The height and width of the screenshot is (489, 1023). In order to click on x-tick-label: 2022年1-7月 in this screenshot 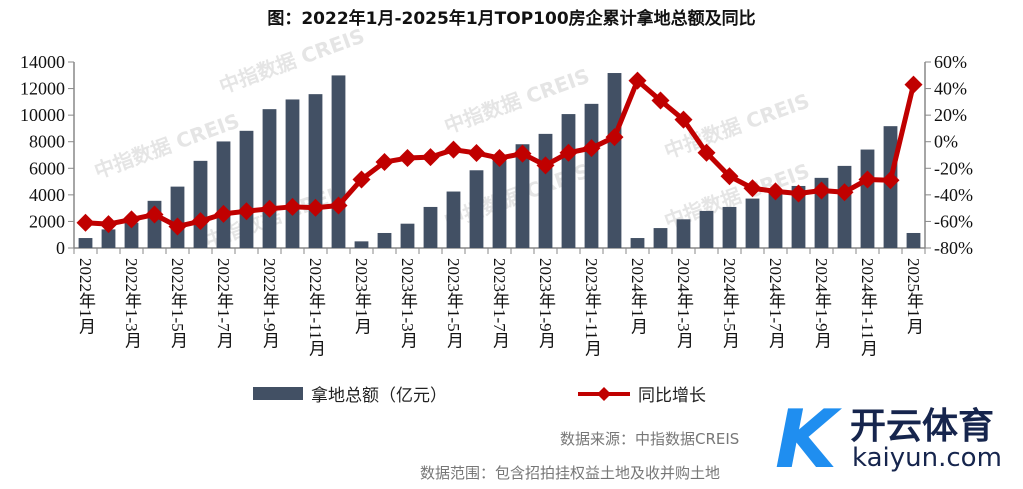, I will do `click(224, 303)`.